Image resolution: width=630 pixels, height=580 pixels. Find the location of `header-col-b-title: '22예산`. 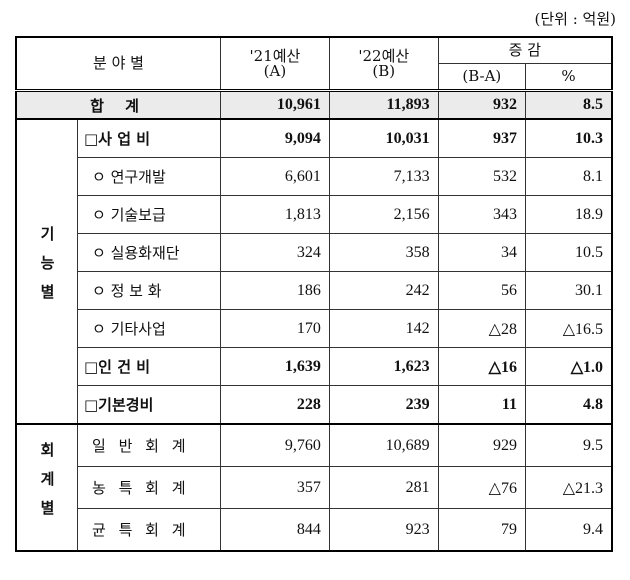

header-col-b-title: '22예산 is located at coordinates (384, 55).